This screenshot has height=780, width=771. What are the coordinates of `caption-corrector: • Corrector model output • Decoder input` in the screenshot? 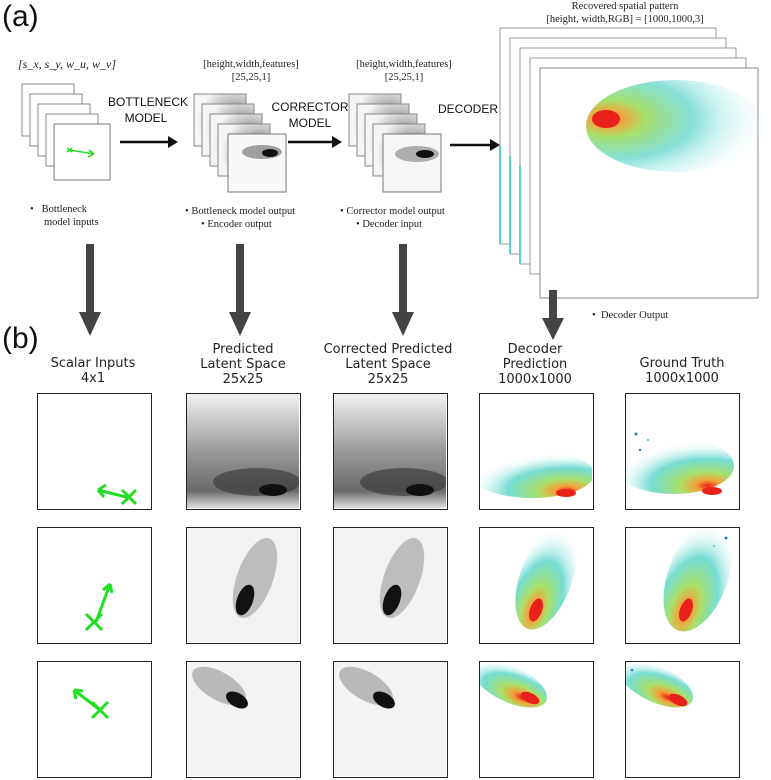 It's located at (392, 218).